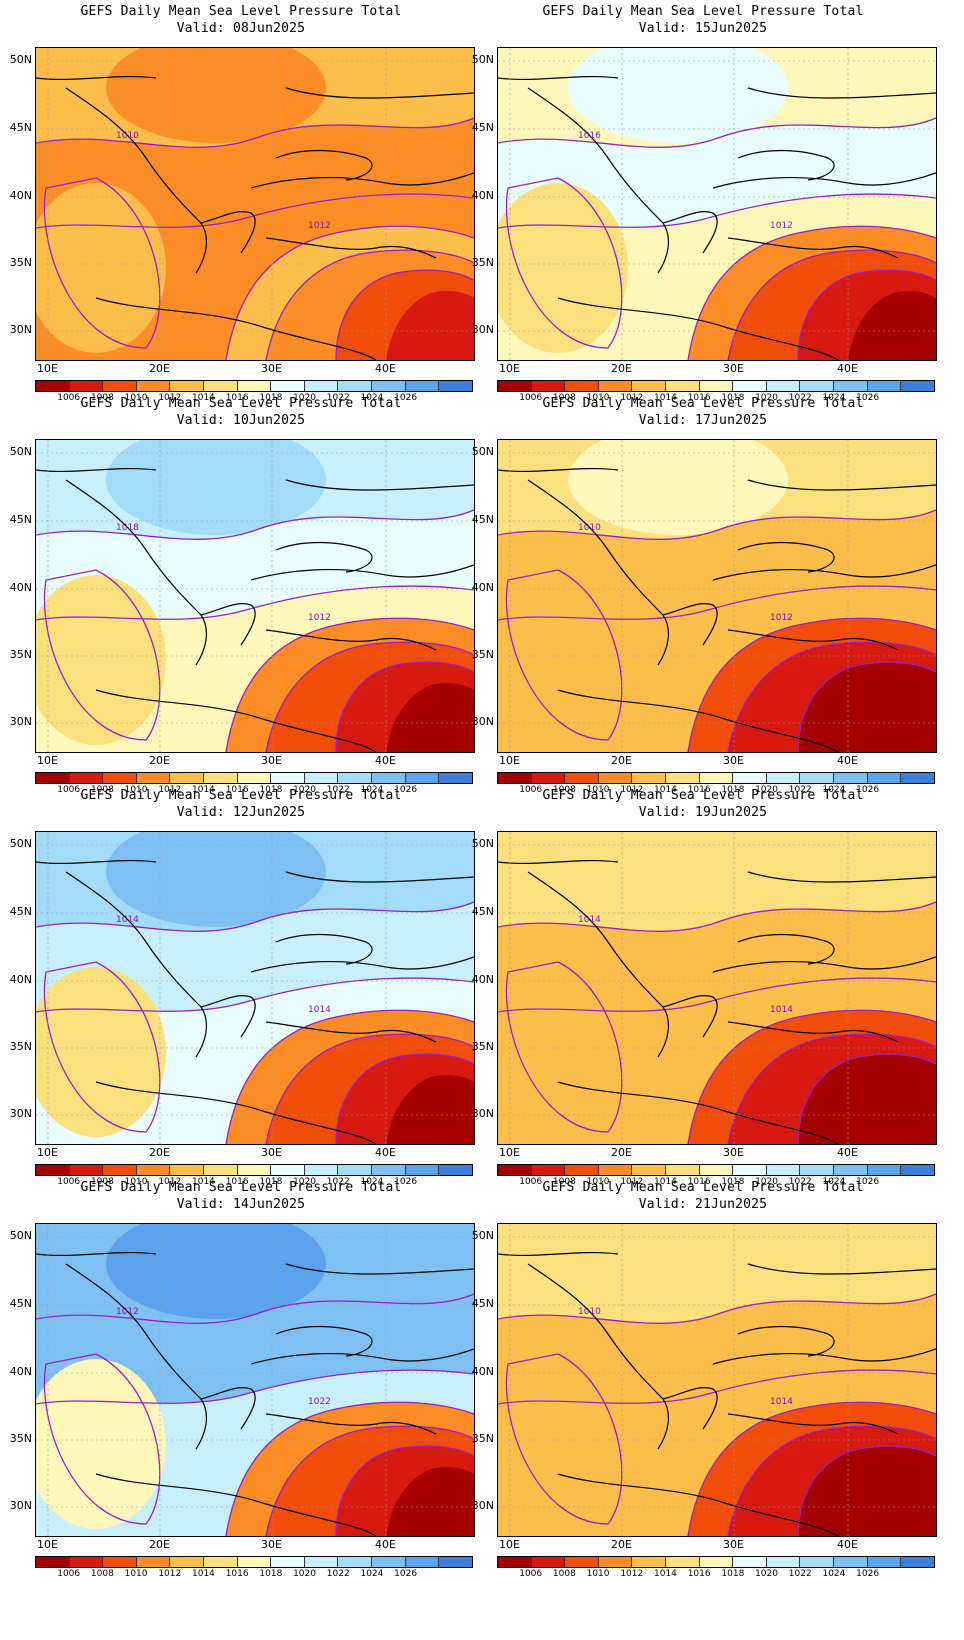  I want to click on pressure-field: 1014 1014, so click(717, 988).